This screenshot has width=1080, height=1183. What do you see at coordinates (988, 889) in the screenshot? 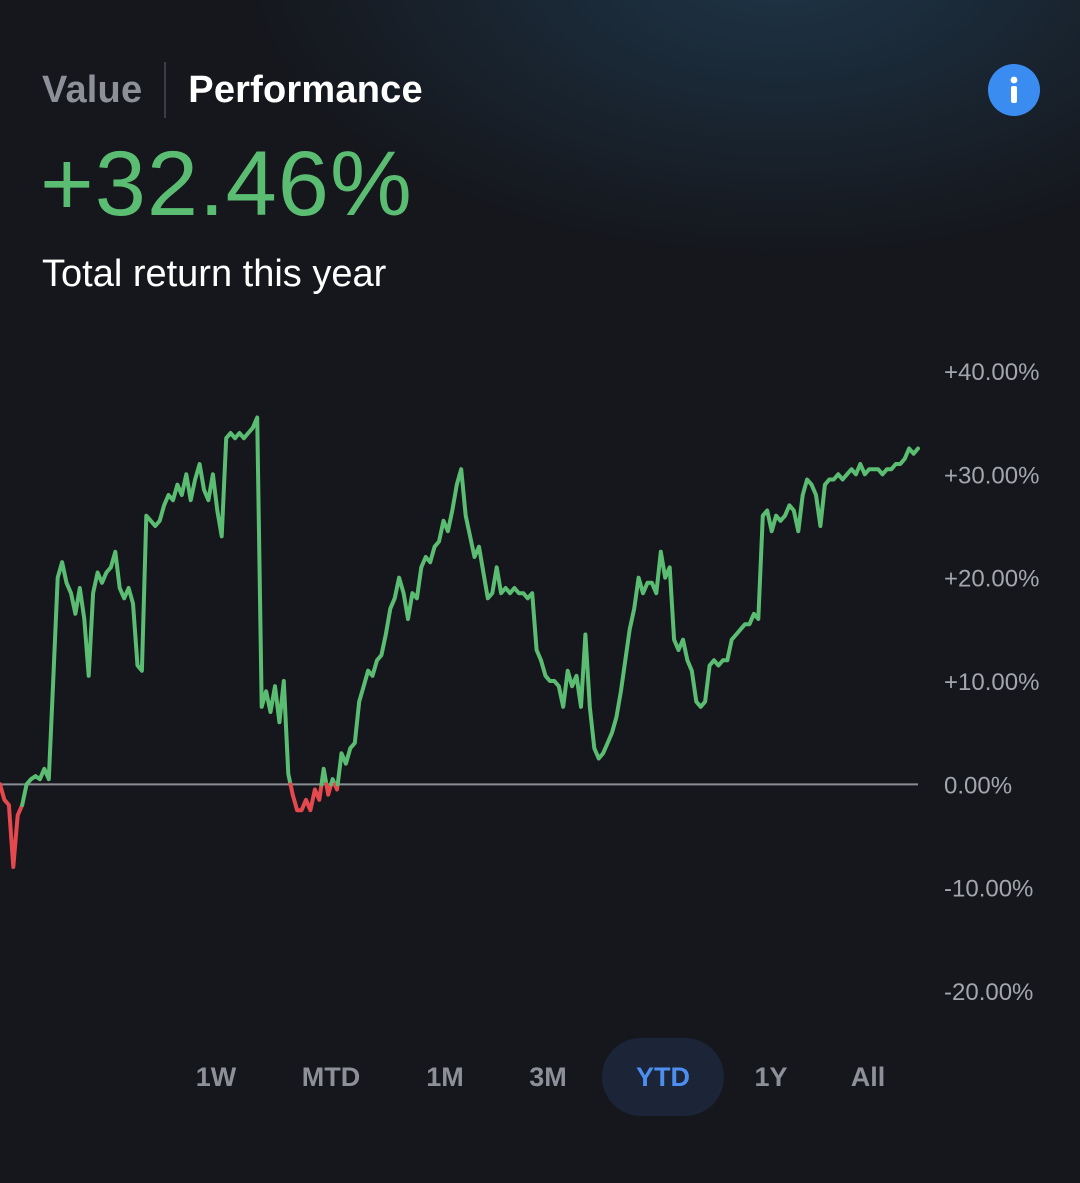
I see `y-tick-label: -10.00%` at bounding box center [988, 889].